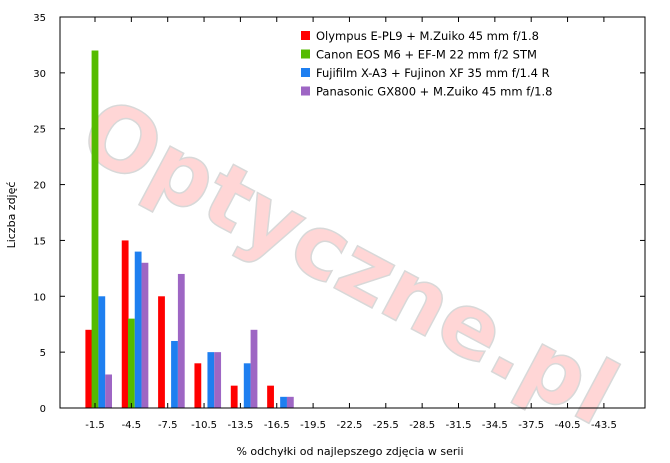  I want to click on x-tick-label: -43.5, so click(604, 425).